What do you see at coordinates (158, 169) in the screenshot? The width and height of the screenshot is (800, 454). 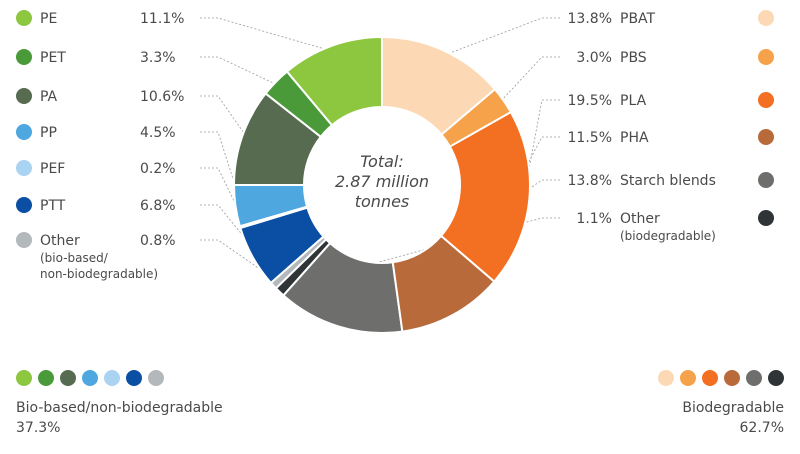 I see `data-label: 0.2%` at bounding box center [158, 169].